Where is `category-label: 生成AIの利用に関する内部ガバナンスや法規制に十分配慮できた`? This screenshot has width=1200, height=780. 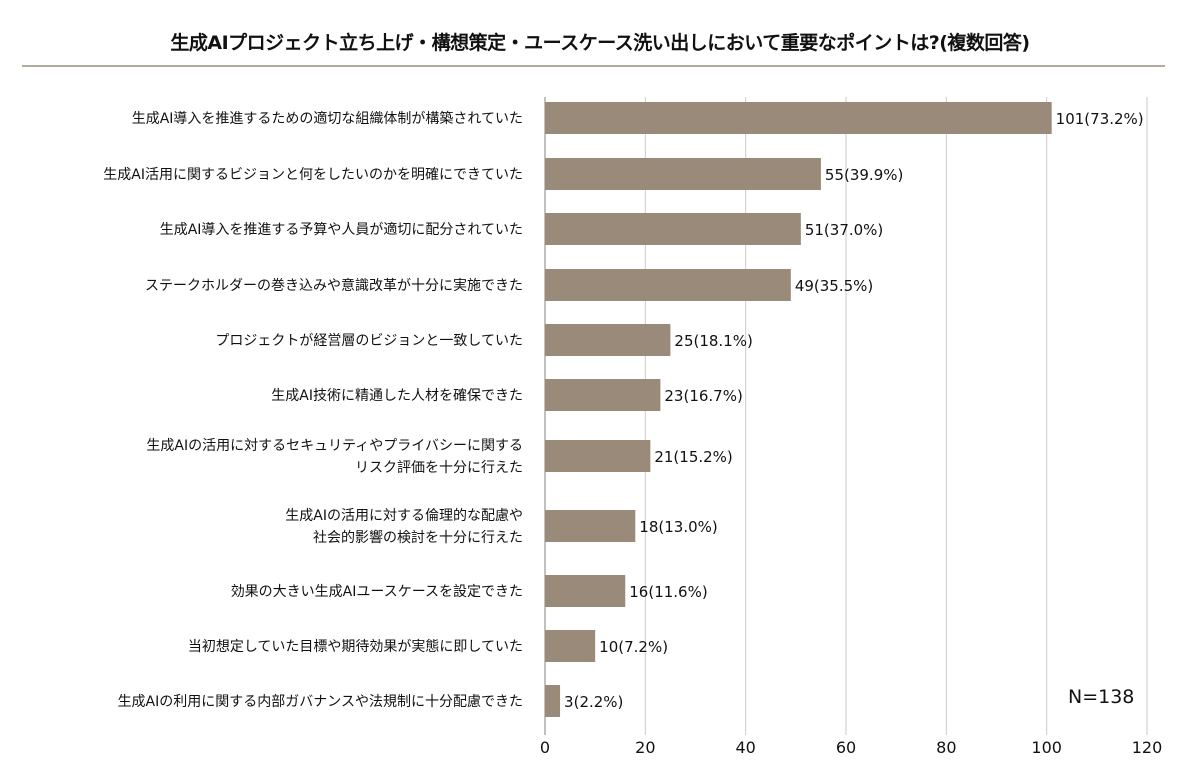 category-label: 生成AIの利用に関する内部ガバナンスや法規制に十分配慮できた is located at coordinates (320, 702).